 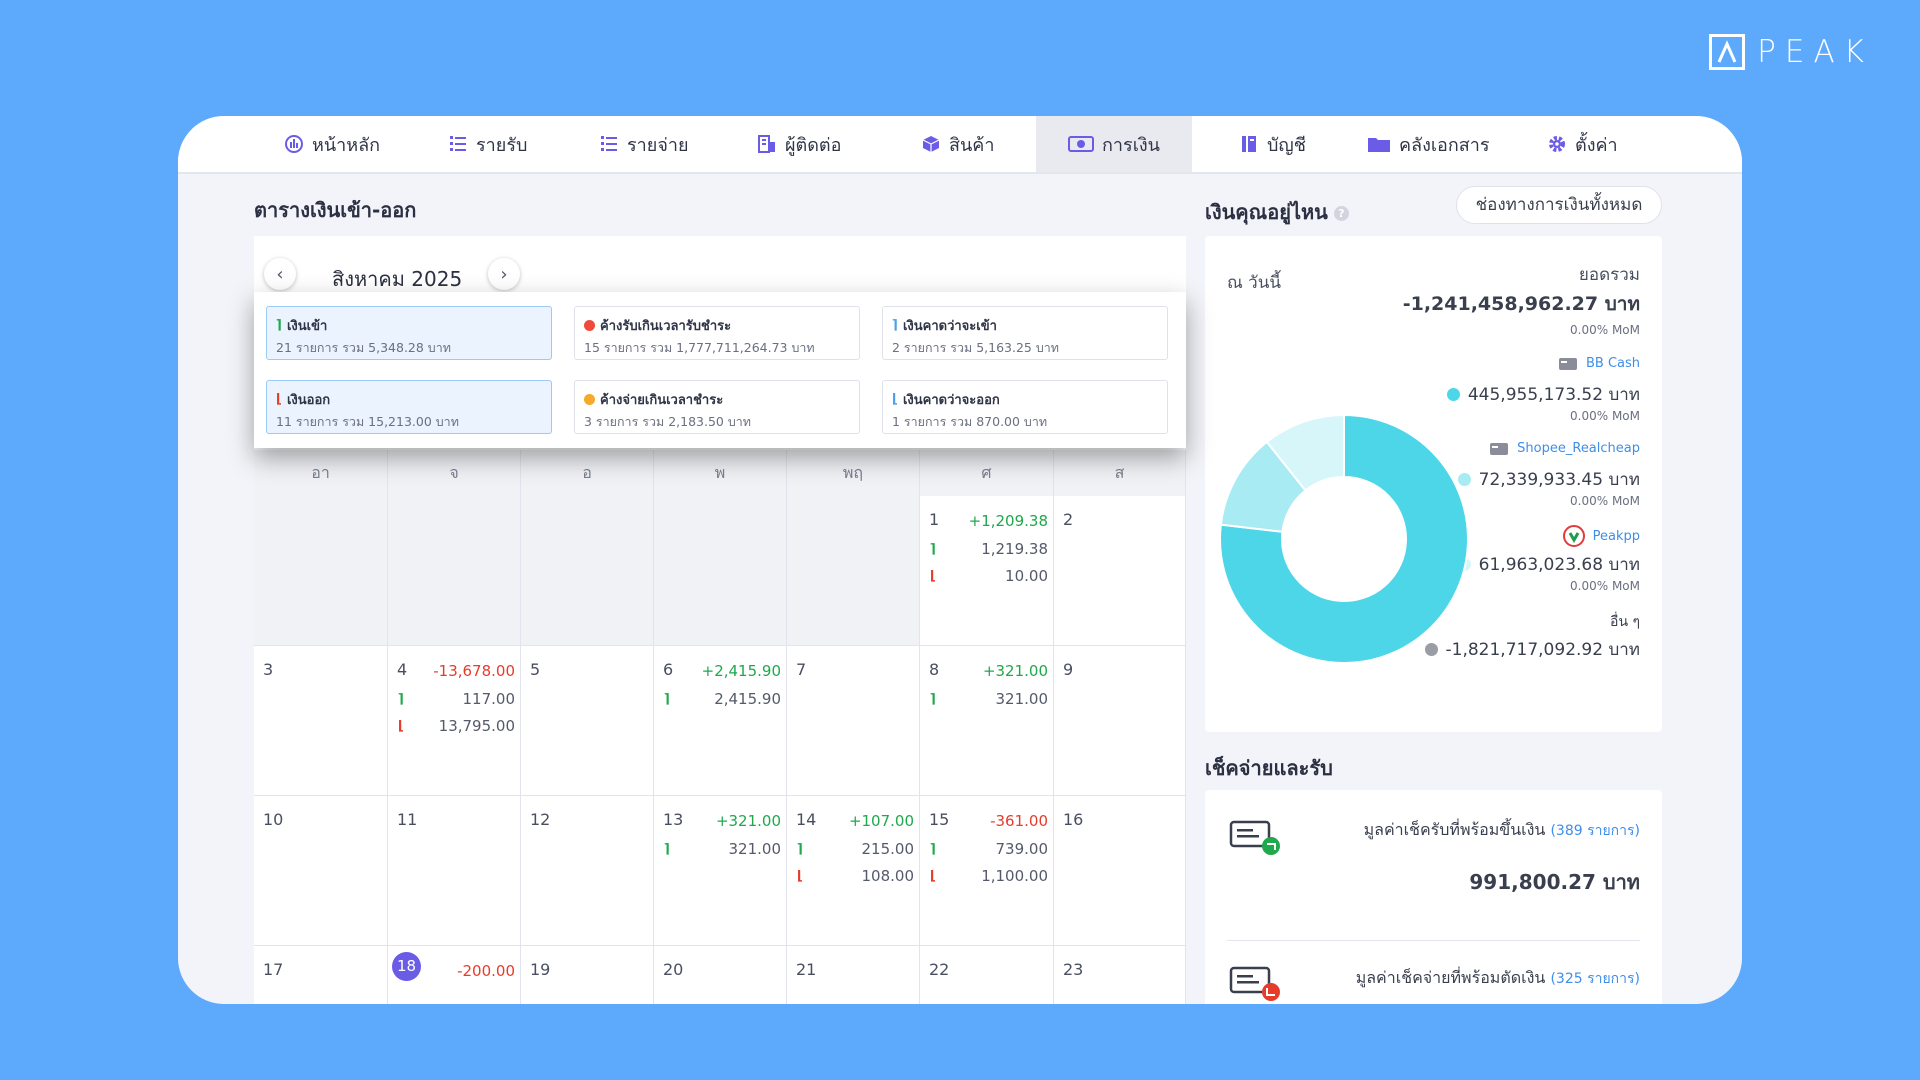 What do you see at coordinates (294, 144) in the screenshot?
I see `dashboard-icon` at bounding box center [294, 144].